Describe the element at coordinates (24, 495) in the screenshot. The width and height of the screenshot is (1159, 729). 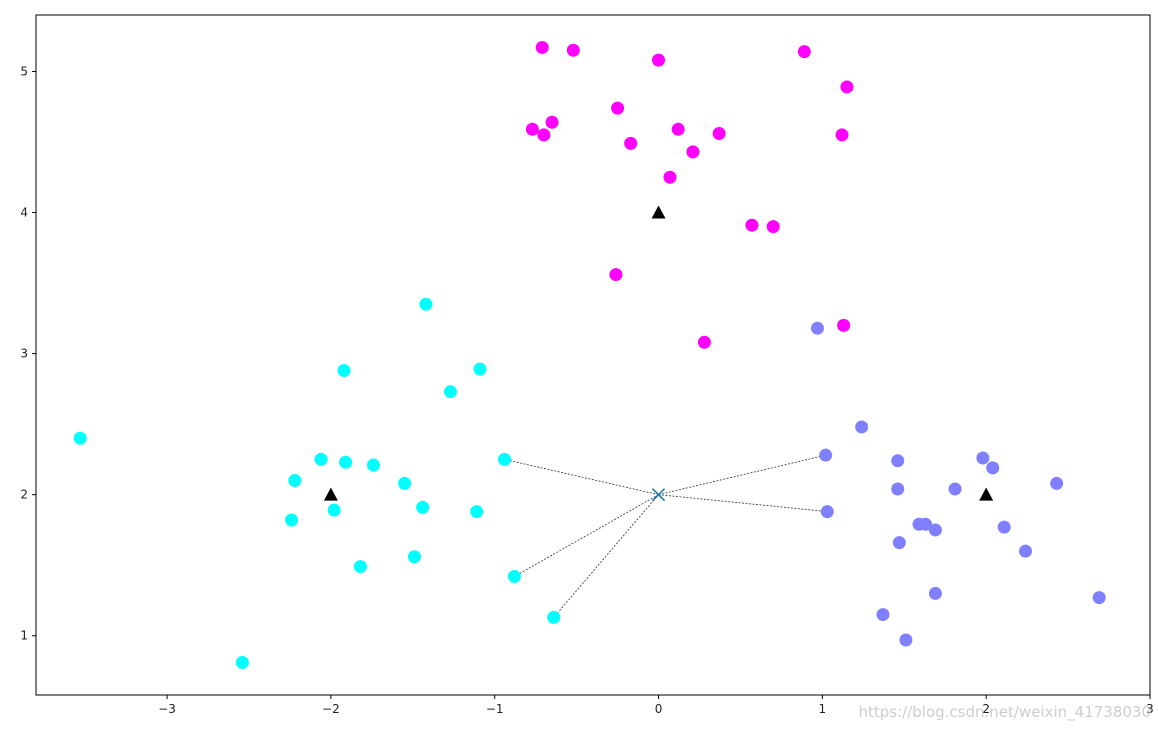
I see `y-tick-label: 2` at that location.